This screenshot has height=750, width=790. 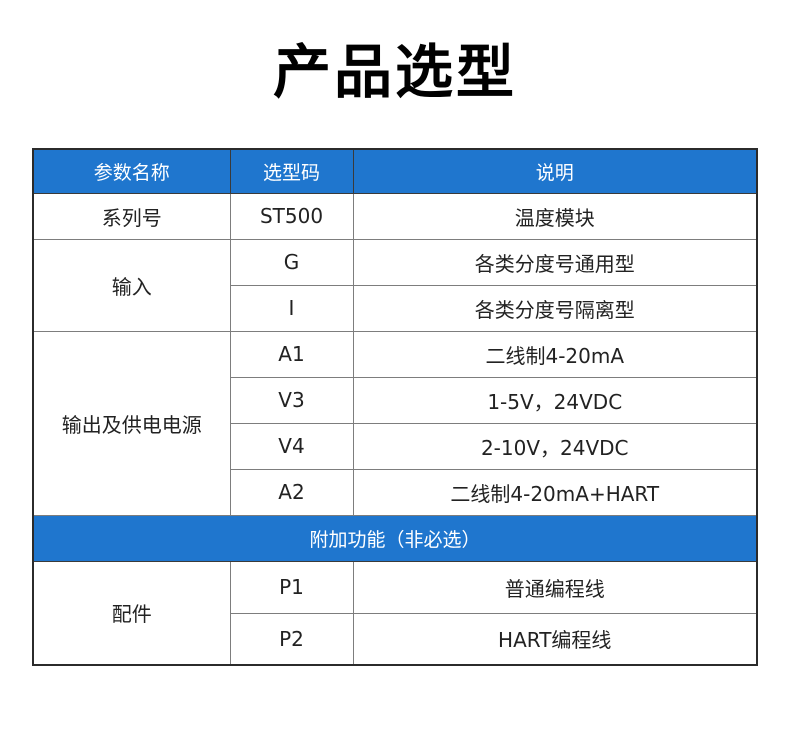 What do you see at coordinates (555, 587) in the screenshot?
I see `cell-accessory-p1-desc: 普通编程线` at bounding box center [555, 587].